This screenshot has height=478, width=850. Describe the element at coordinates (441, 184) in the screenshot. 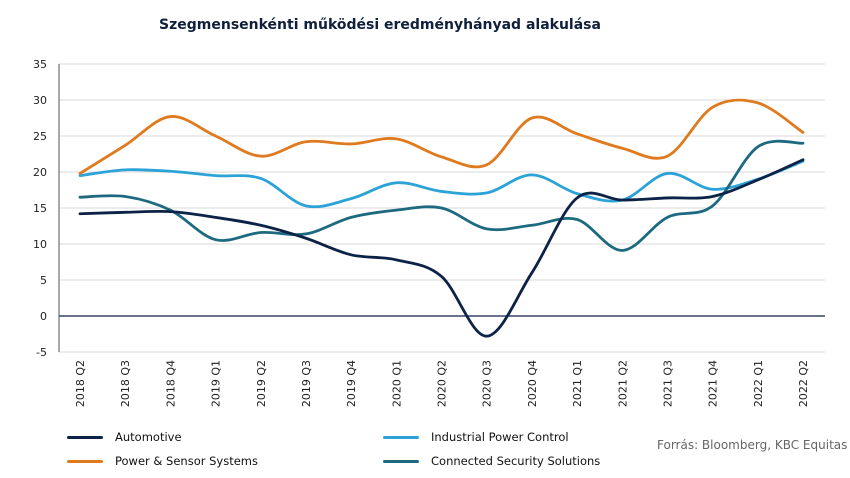

I see `series-line-industrial-power-control` at that location.